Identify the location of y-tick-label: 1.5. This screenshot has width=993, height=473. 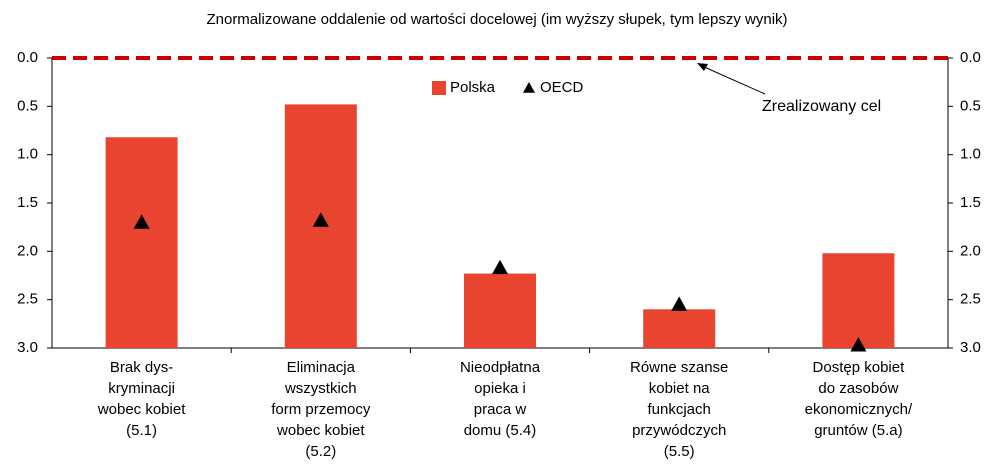
(27, 202).